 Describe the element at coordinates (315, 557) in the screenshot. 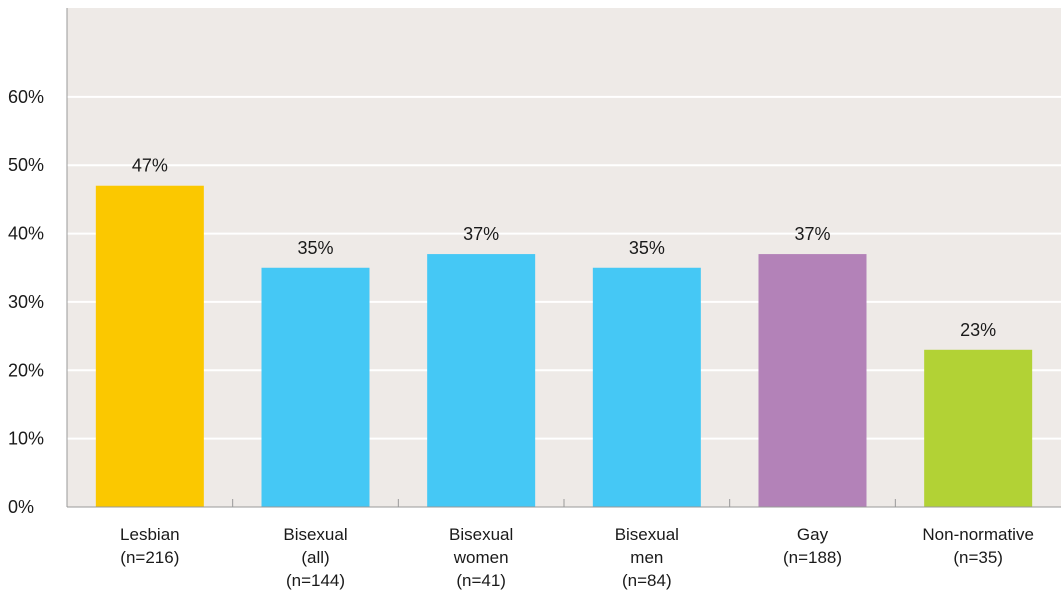

I see `x-category-label: Bisexual (all) (n=144)` at that location.